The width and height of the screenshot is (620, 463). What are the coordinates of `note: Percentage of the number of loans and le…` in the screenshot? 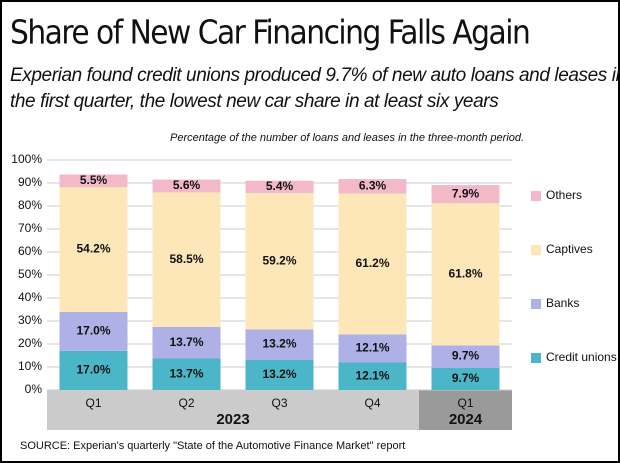 It's located at (347, 138).